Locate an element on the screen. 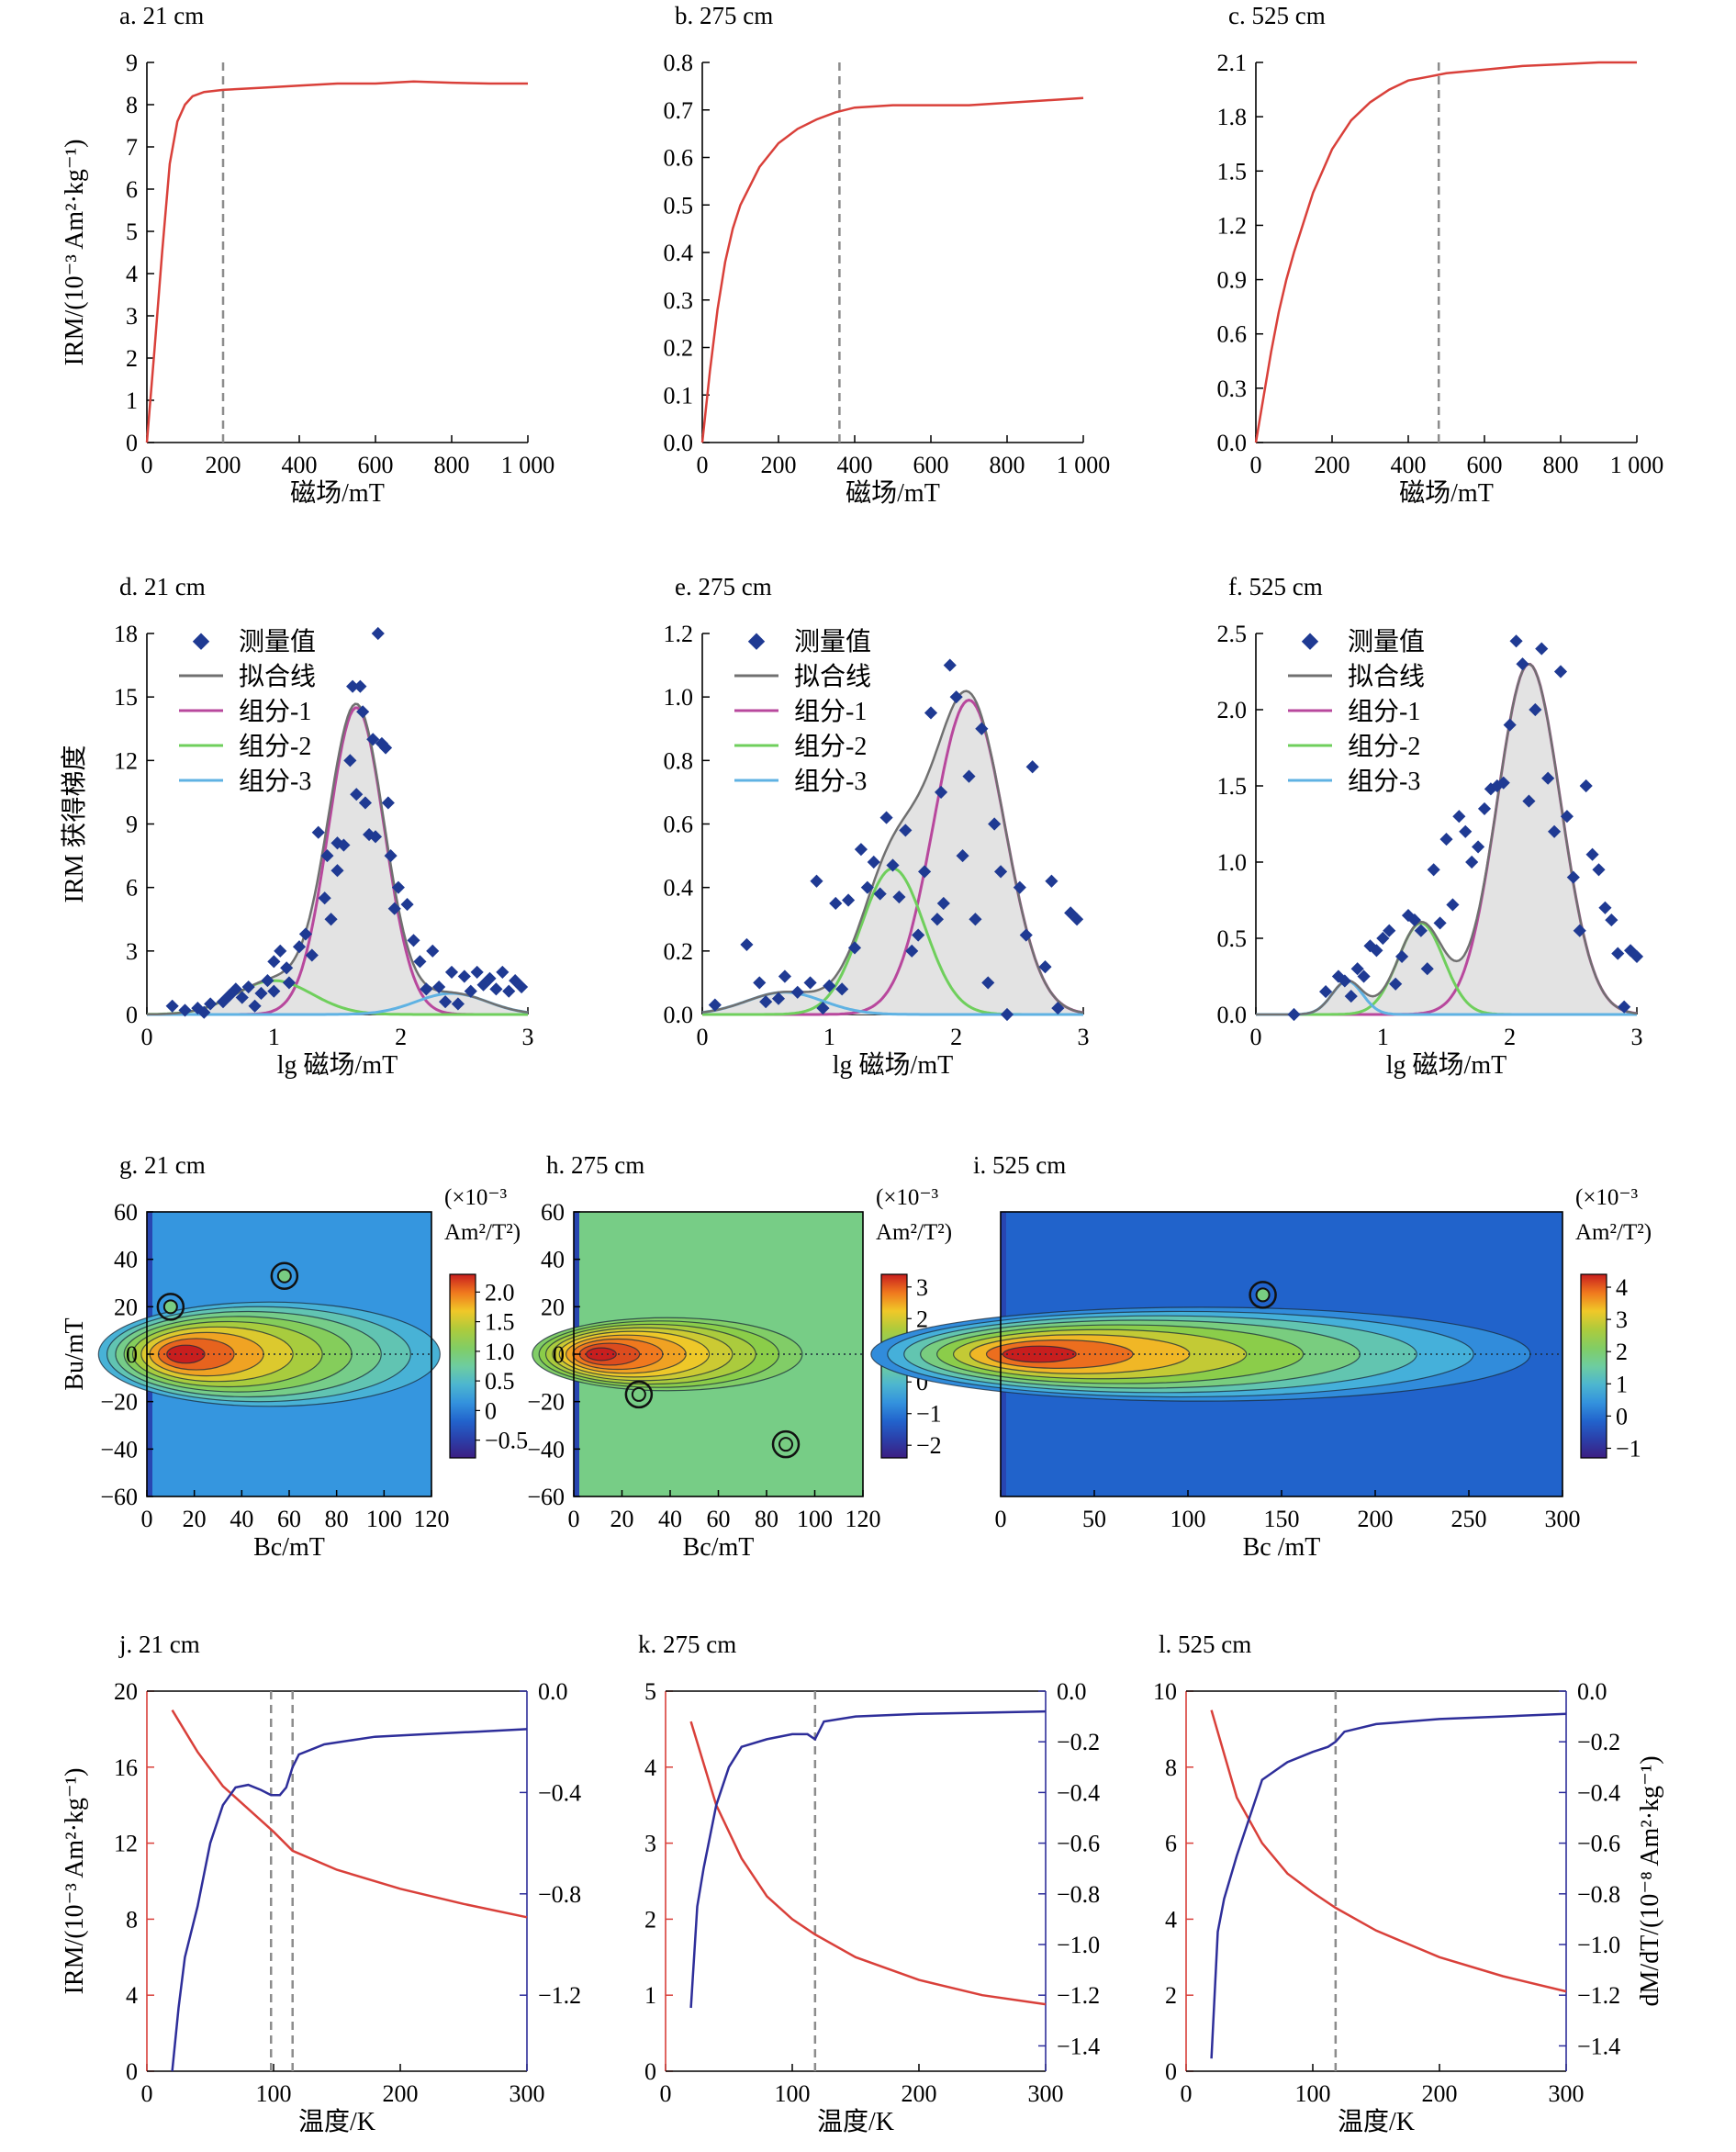 Image resolution: width=1736 pixels, height=2152 pixels. colorbar is located at coordinates (1593, 1366).